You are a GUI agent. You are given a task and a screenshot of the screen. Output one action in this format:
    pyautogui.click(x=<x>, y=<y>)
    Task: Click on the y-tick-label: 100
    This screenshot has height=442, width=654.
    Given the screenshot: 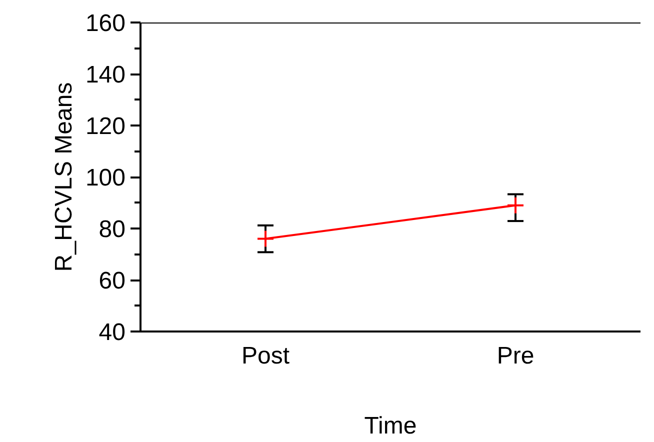 What is the action you would take?
    pyautogui.click(x=105, y=178)
    